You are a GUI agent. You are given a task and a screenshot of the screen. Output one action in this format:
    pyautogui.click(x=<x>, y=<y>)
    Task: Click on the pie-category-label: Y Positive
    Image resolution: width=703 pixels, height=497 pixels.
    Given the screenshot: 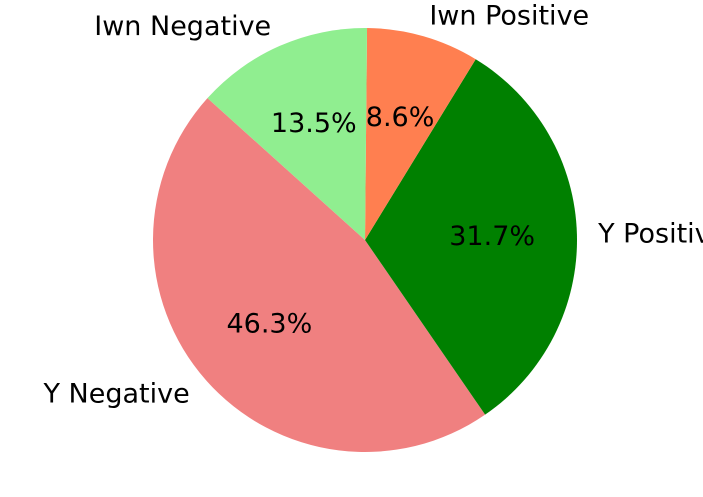 What is the action you would take?
    pyautogui.click(x=650, y=233)
    